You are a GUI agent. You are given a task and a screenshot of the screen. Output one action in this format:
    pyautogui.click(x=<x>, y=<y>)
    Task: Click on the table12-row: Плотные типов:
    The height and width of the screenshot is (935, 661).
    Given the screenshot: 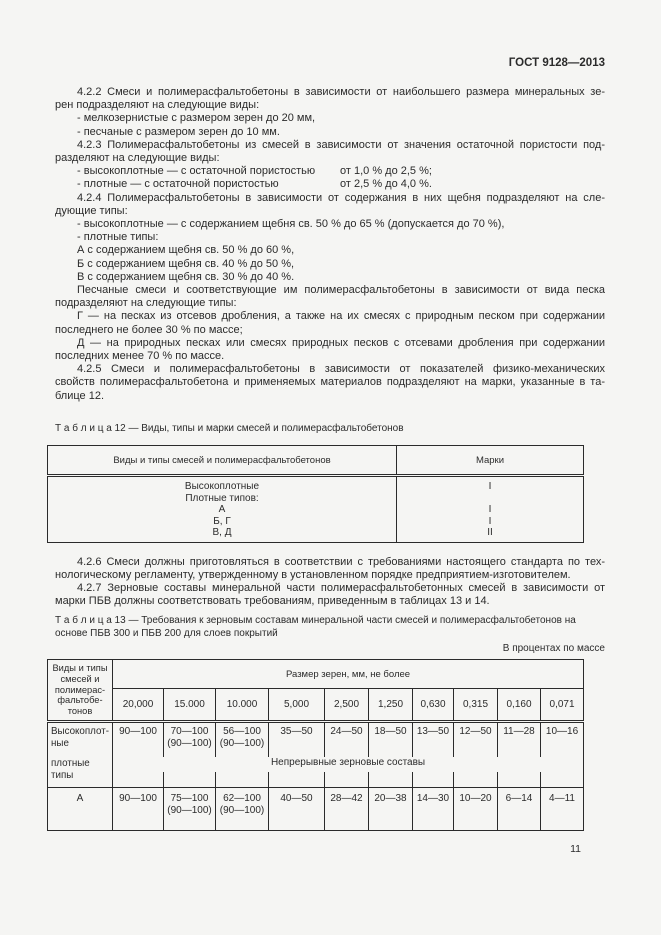 What is the action you would take?
    pyautogui.click(x=315, y=498)
    